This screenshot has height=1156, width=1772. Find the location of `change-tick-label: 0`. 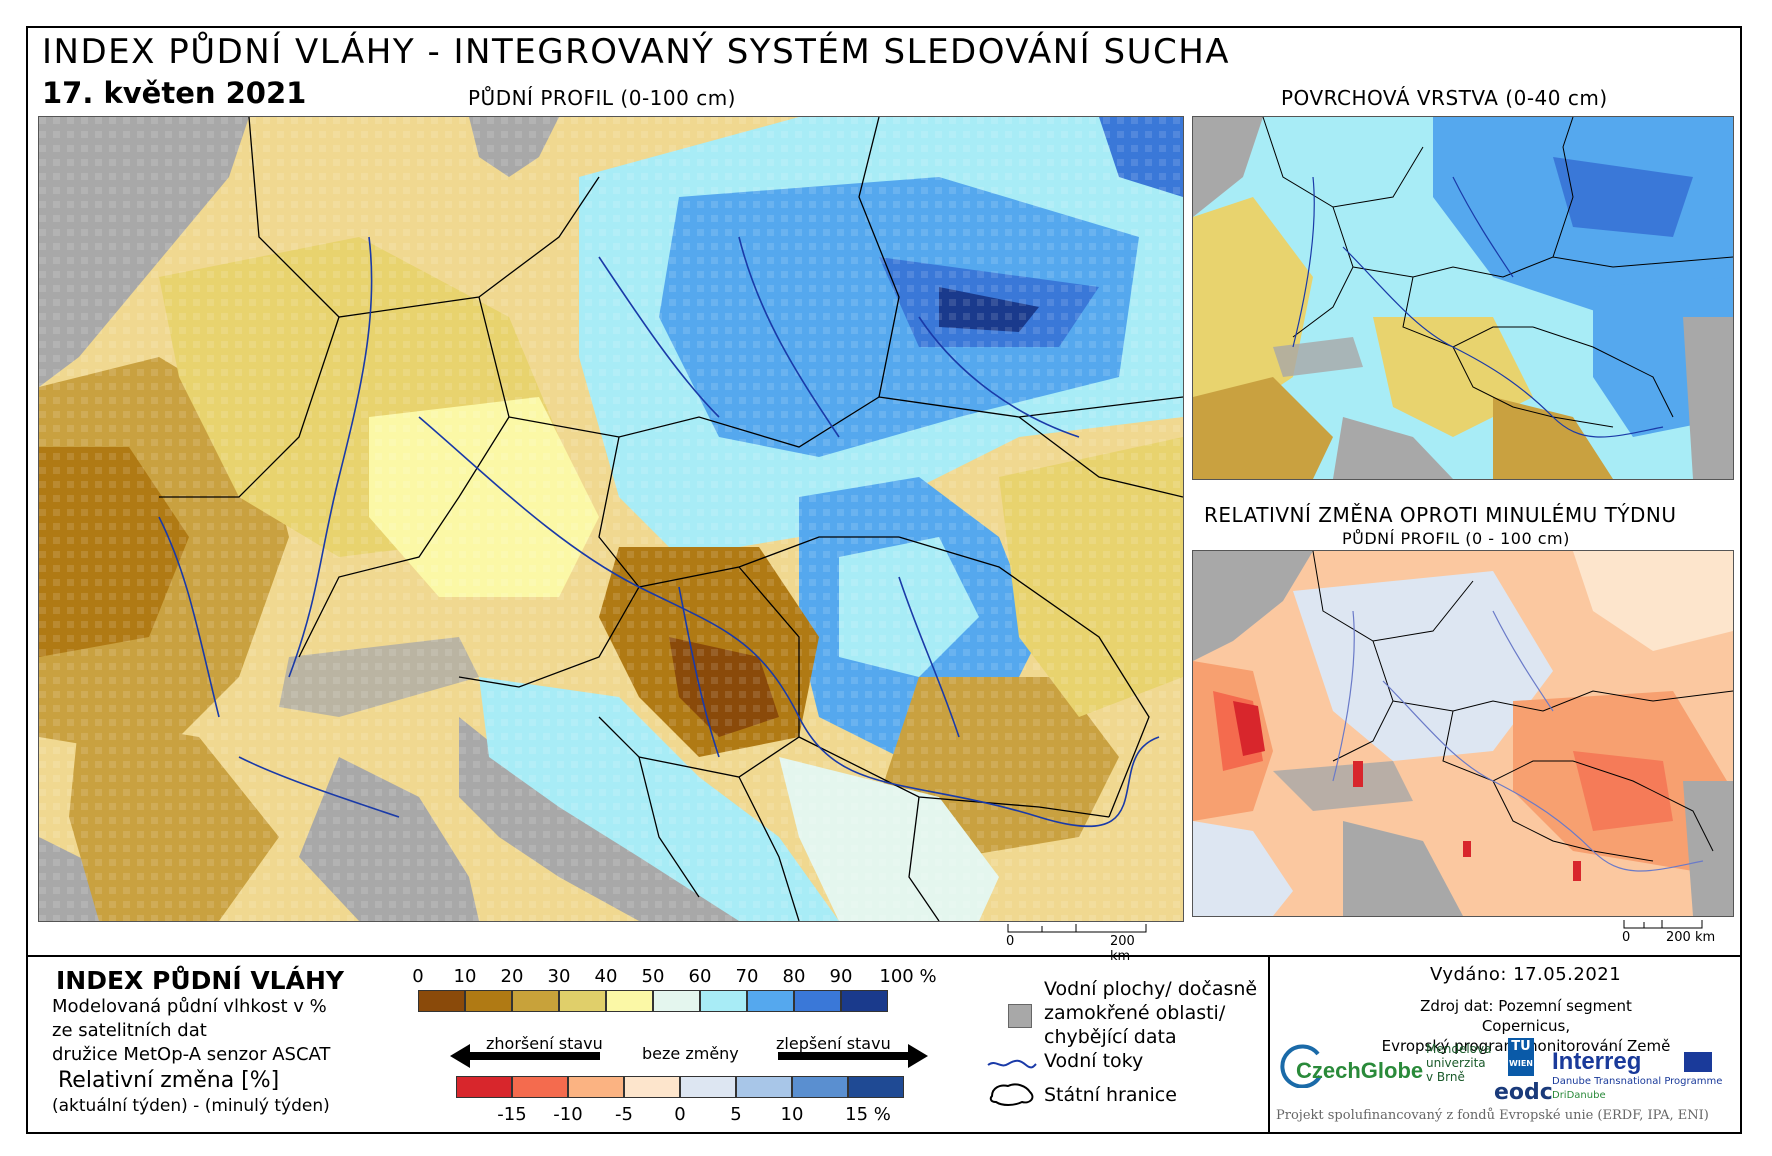

change-tick-label: 0 is located at coordinates (680, 1114).